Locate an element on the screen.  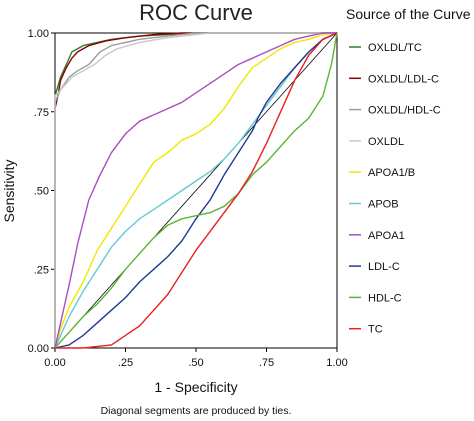
y-tick-label: 1.00 is located at coordinates (38, 34).